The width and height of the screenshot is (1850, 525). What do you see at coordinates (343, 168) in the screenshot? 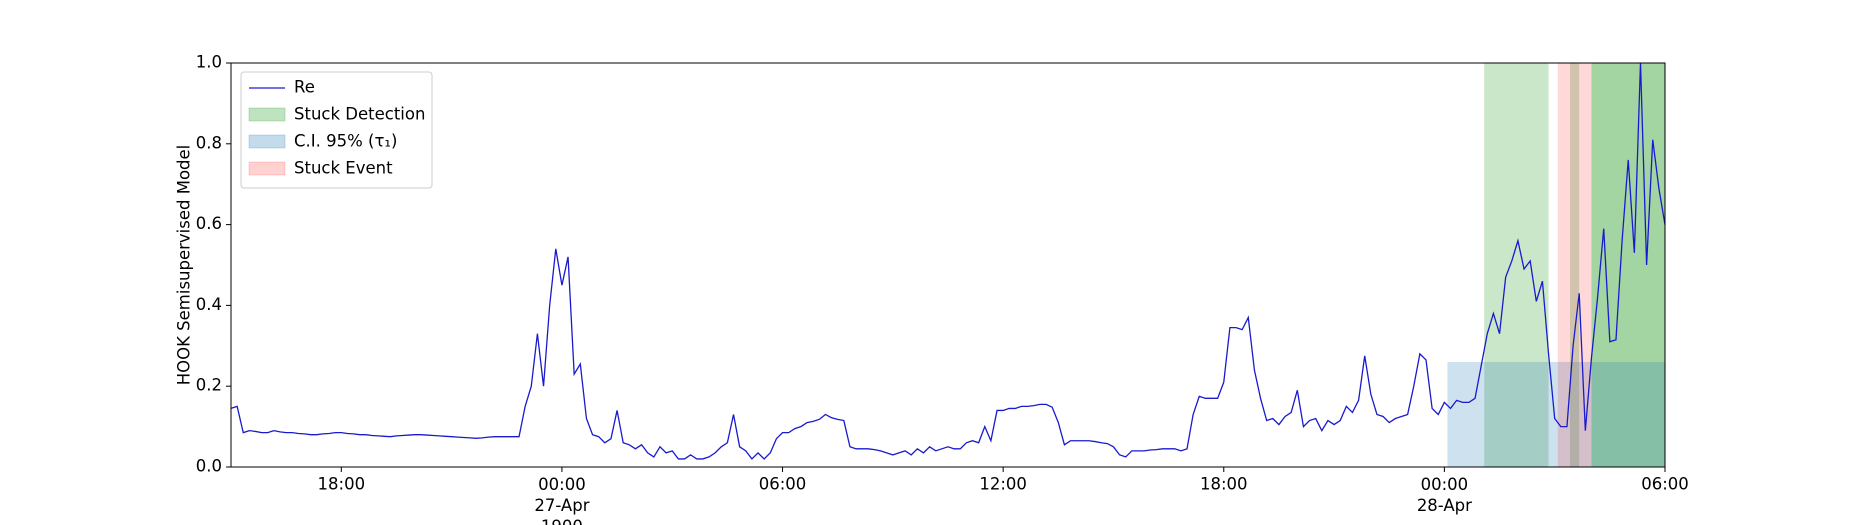
I see `legend-label: Stuck Event` at bounding box center [343, 168].